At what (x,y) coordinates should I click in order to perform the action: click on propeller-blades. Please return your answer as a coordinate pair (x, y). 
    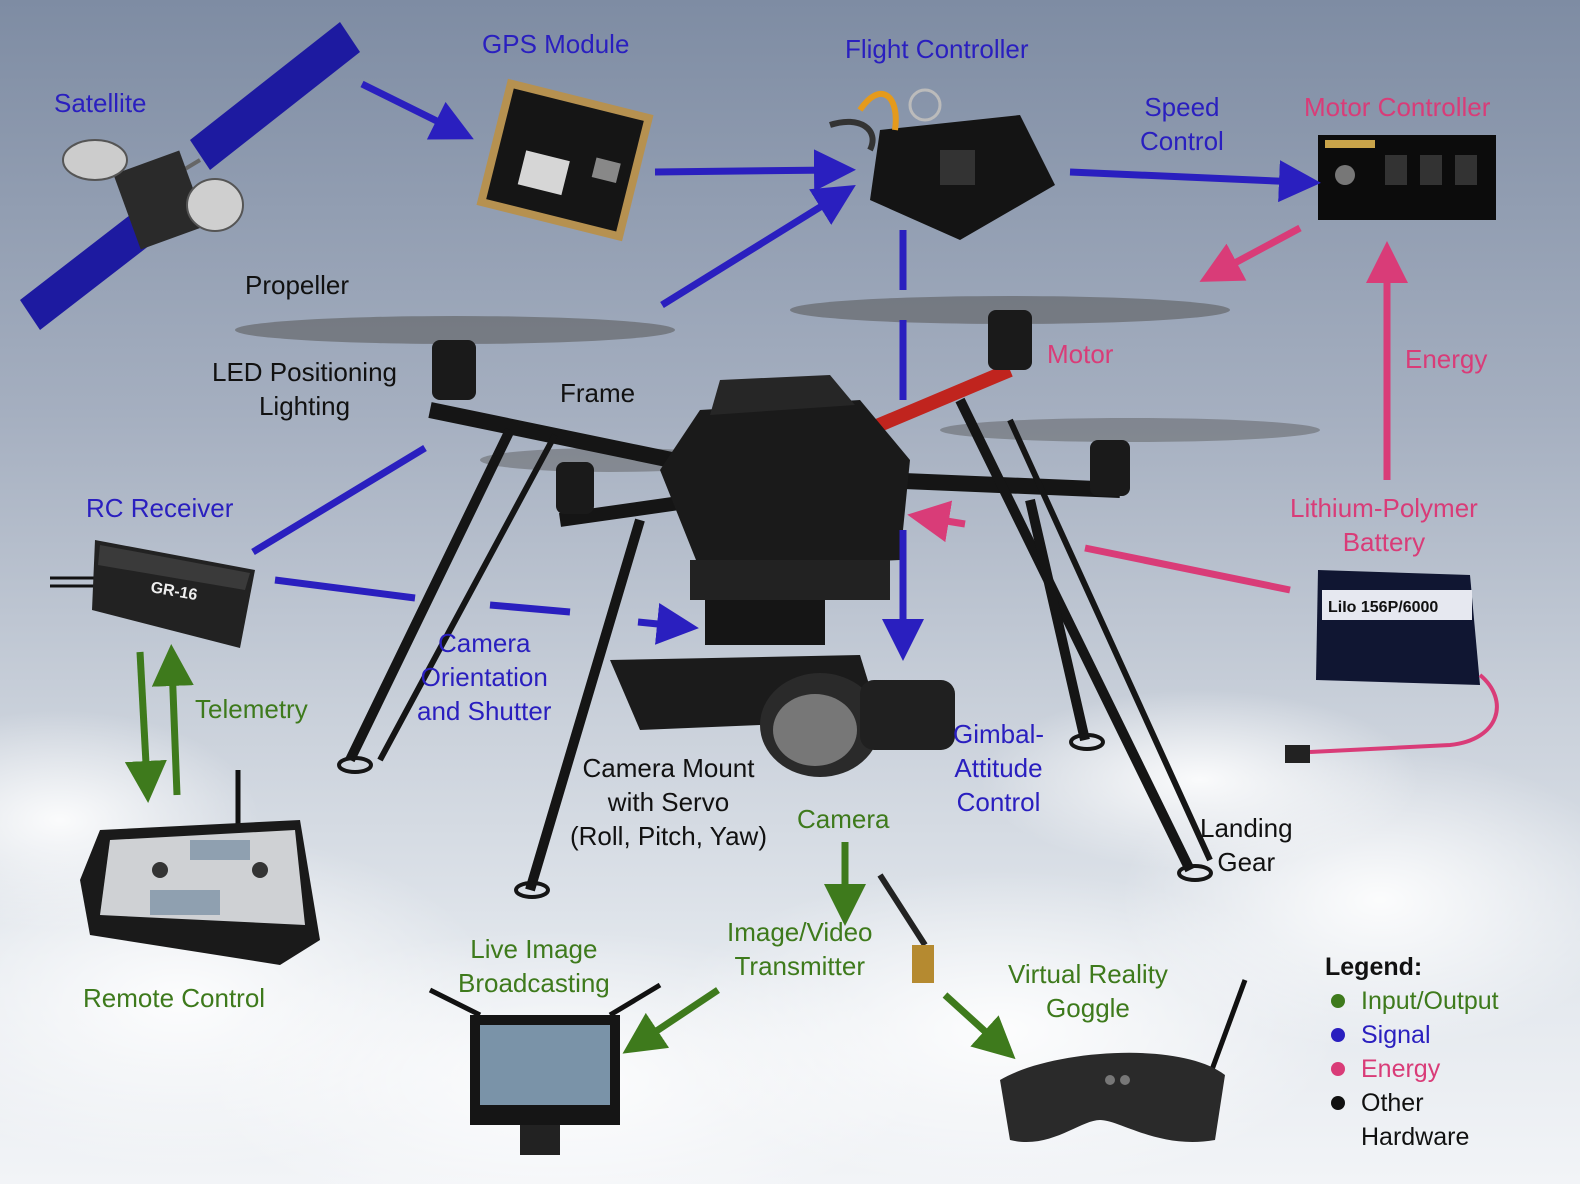
    Looking at the image, I should click on (777, 384).